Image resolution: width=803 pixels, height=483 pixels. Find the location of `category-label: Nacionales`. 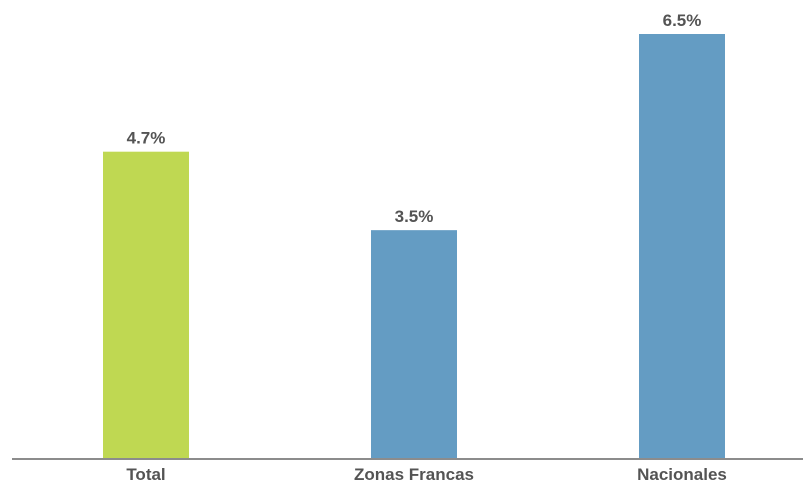

category-label: Nacionales is located at coordinates (682, 474).